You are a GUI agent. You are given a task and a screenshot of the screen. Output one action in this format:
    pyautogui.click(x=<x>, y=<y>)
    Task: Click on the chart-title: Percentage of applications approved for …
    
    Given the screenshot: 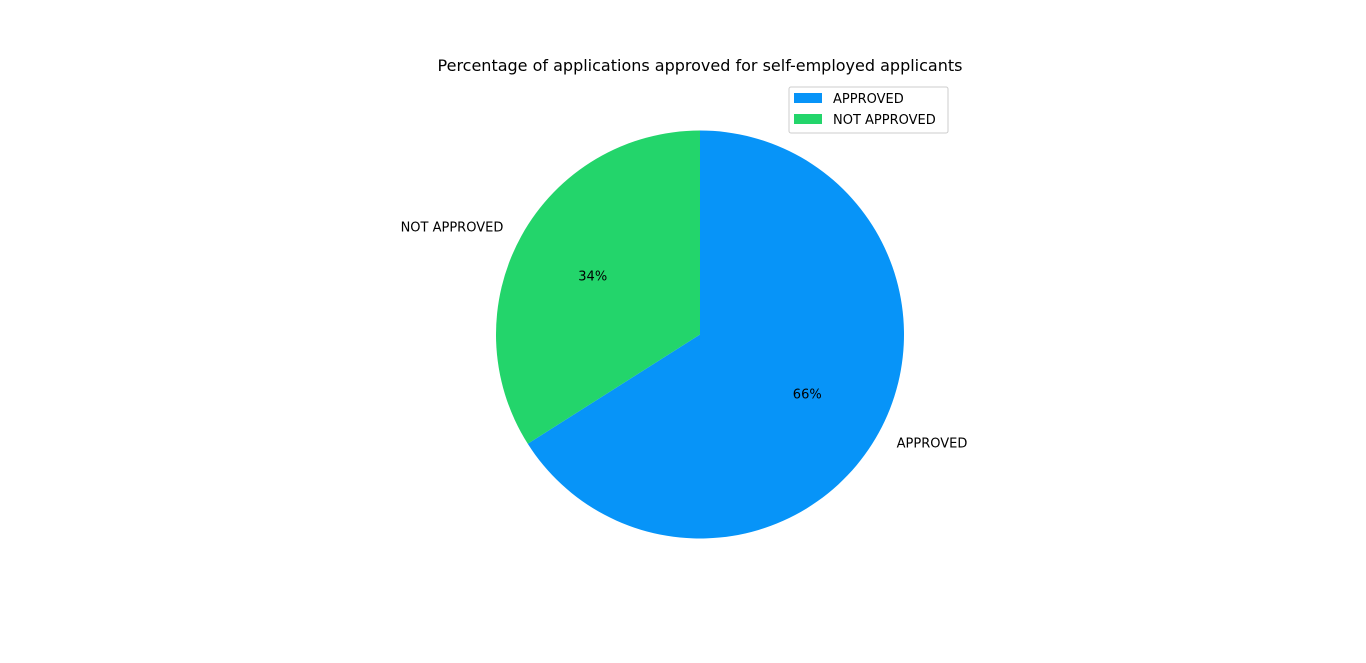 What is the action you would take?
    pyautogui.click(x=700, y=65)
    